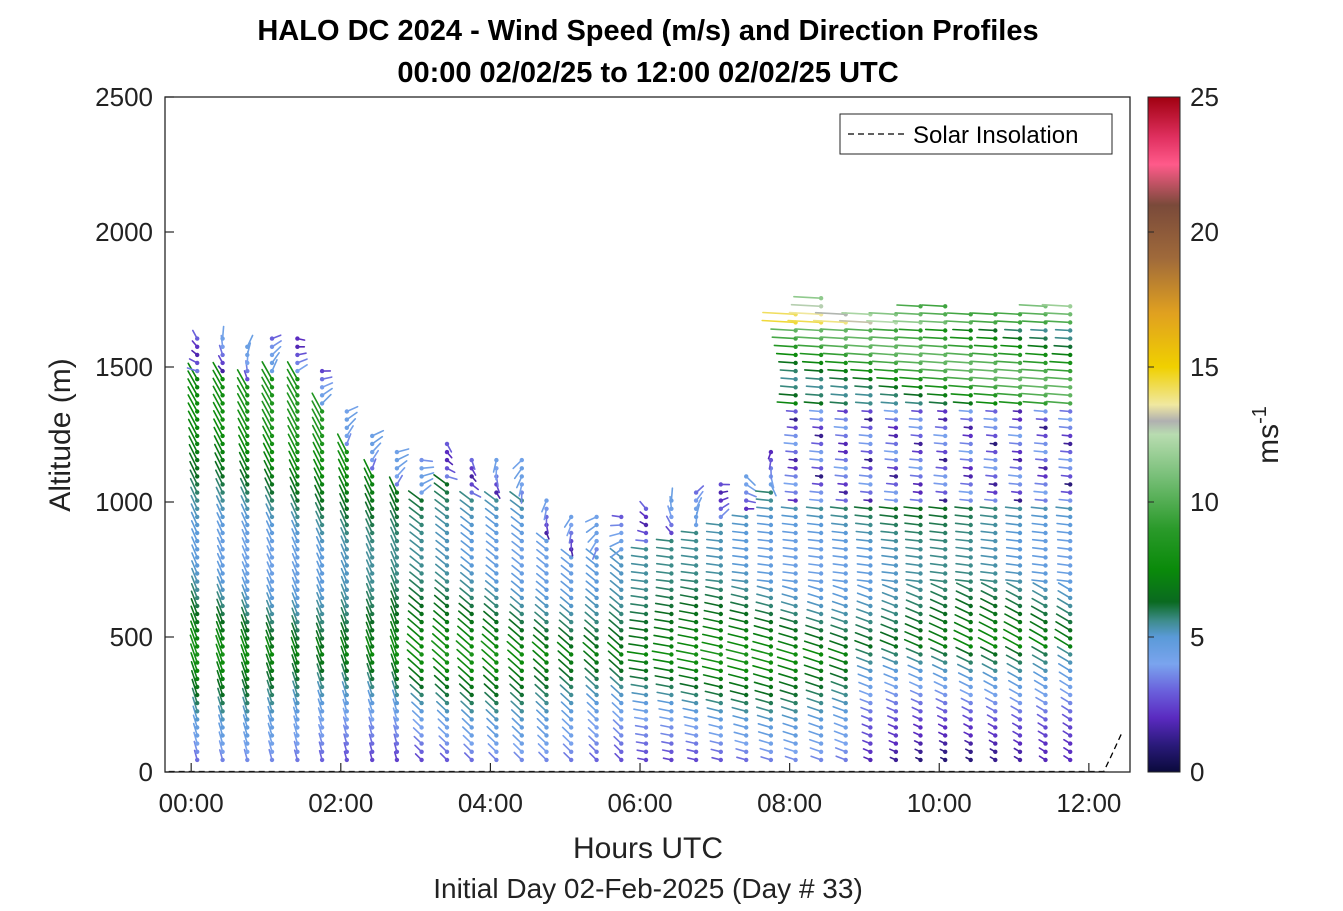  Describe the element at coordinates (646, 752) in the screenshot. I see `solar-insolation-line` at that location.